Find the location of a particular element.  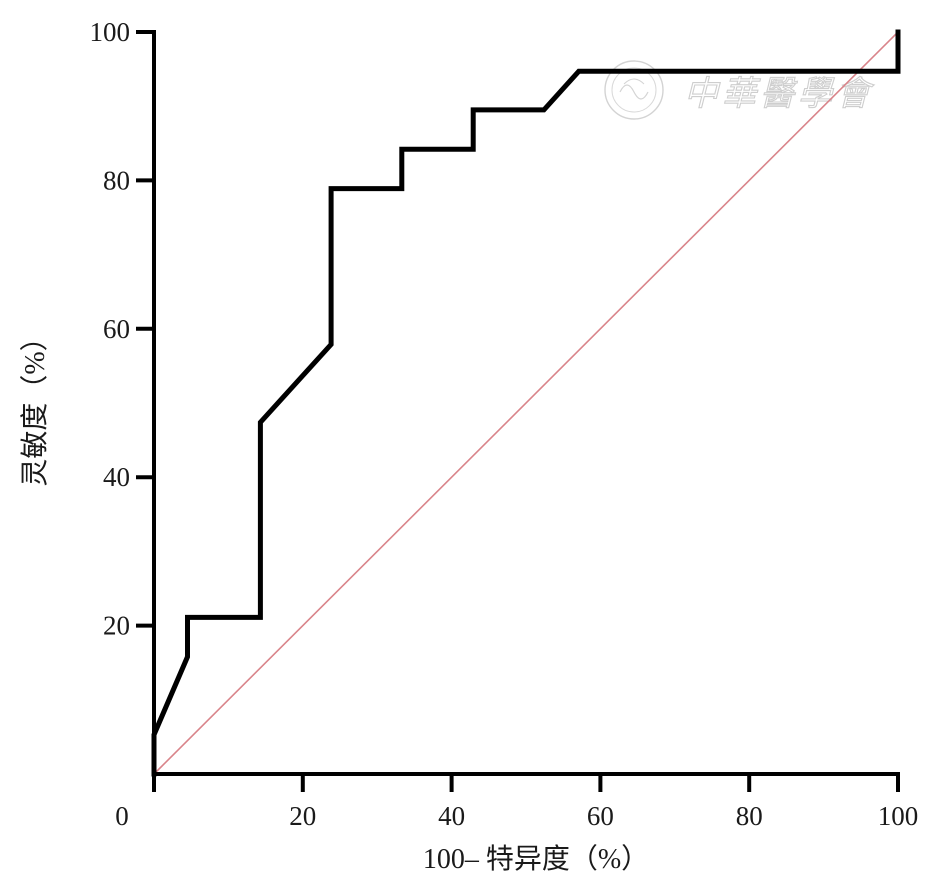

y-tick-label: 60 is located at coordinates (116, 329).